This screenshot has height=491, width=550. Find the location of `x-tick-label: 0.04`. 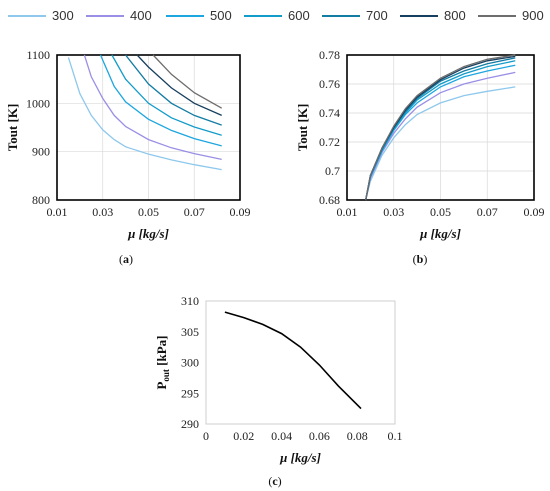

x-tick-label: 0.04 is located at coordinates (281, 436).